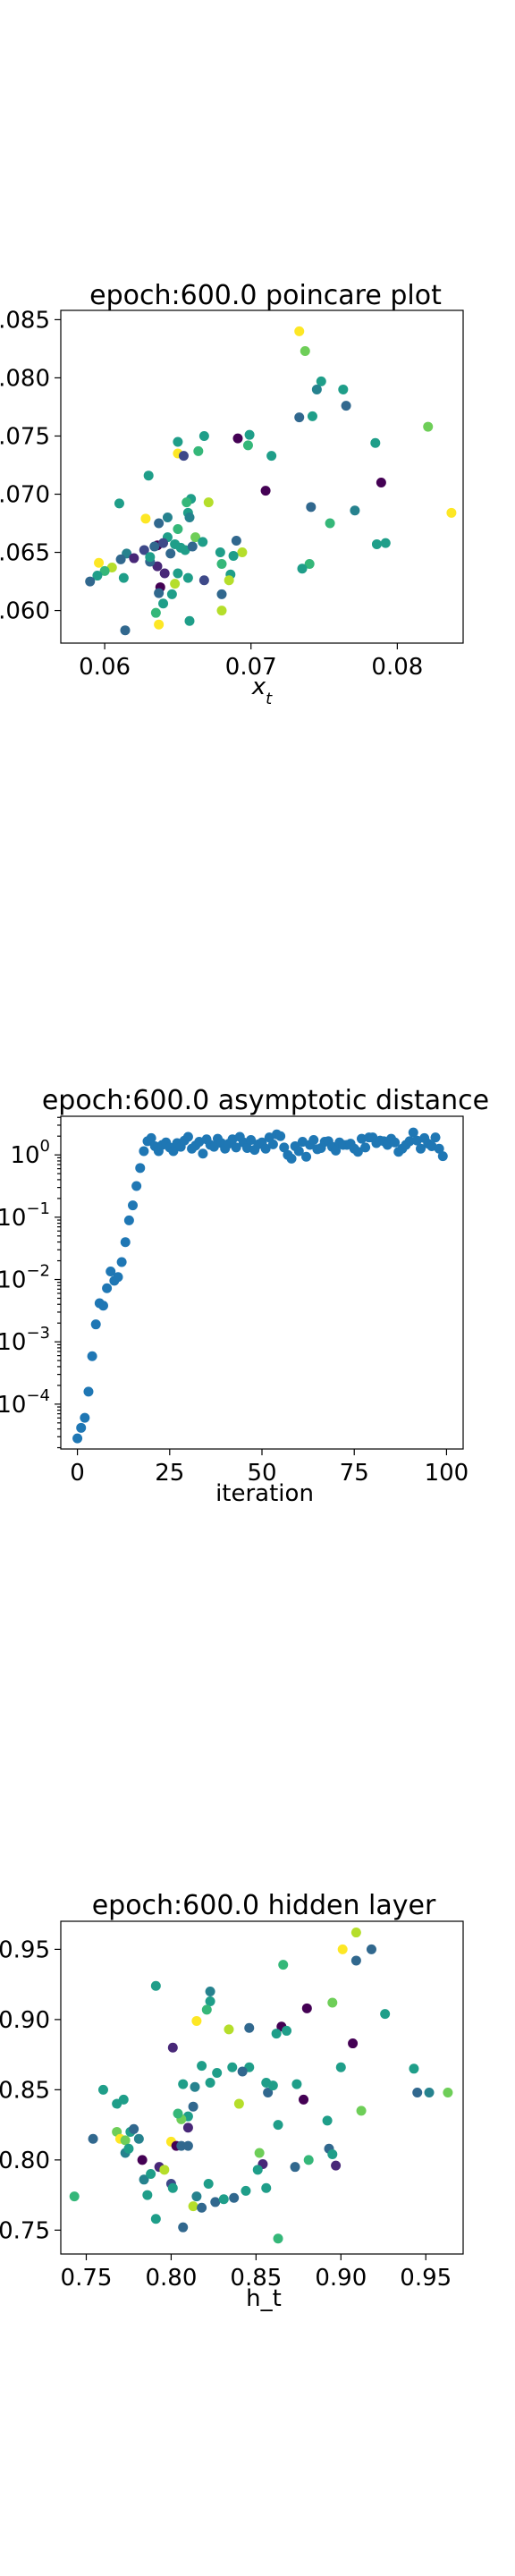 The image size is (515, 2576). What do you see at coordinates (260, 1285) in the screenshot?
I see `asymptotic-points` at bounding box center [260, 1285].